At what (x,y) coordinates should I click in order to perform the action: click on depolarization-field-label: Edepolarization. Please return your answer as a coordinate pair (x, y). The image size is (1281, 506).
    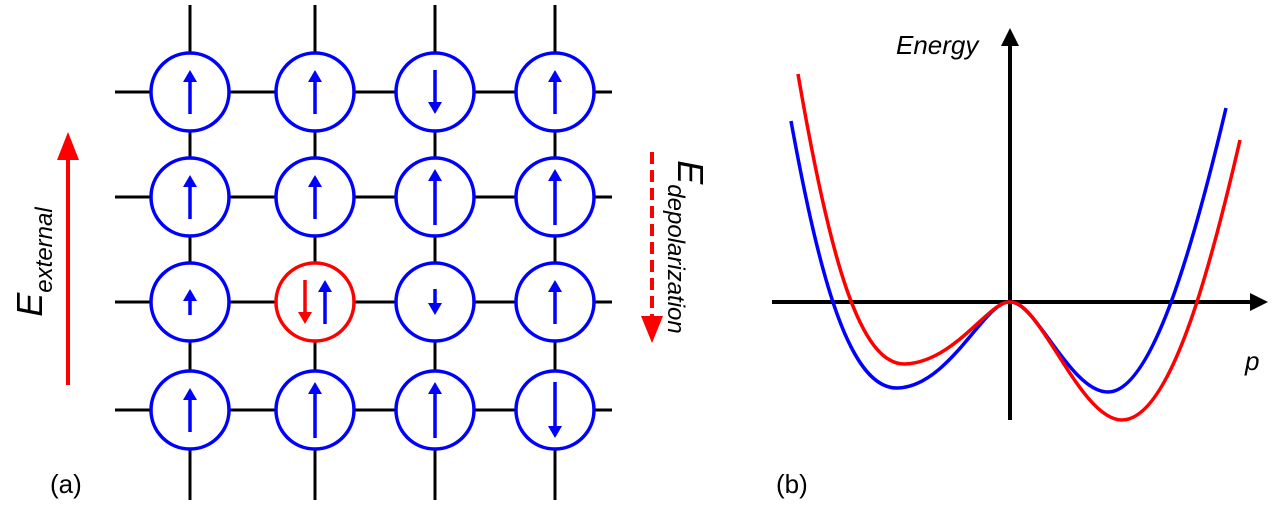
    Looking at the image, I should click on (686, 246).